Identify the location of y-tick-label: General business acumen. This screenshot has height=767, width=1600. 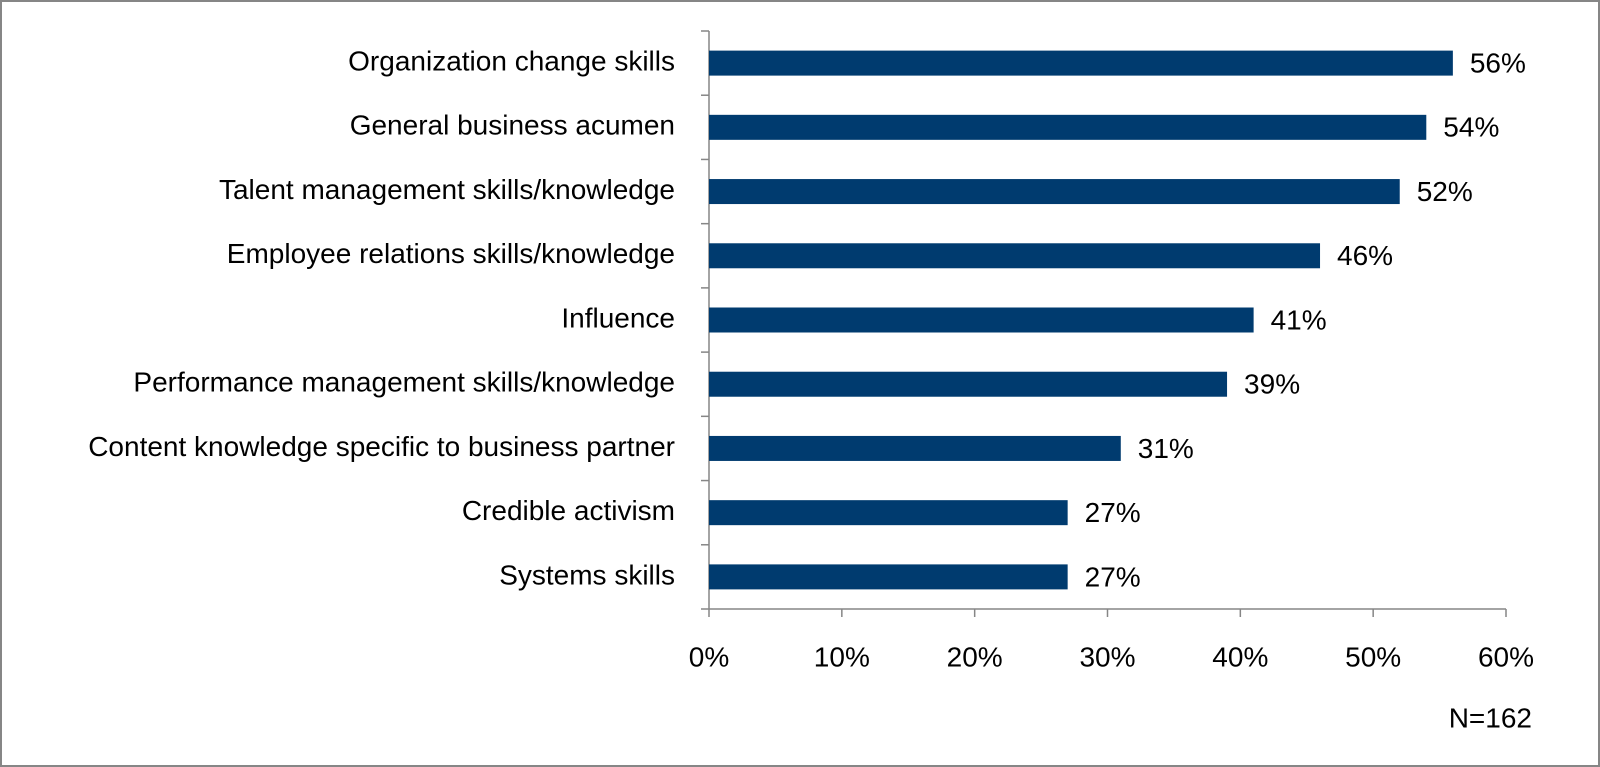
(512, 125).